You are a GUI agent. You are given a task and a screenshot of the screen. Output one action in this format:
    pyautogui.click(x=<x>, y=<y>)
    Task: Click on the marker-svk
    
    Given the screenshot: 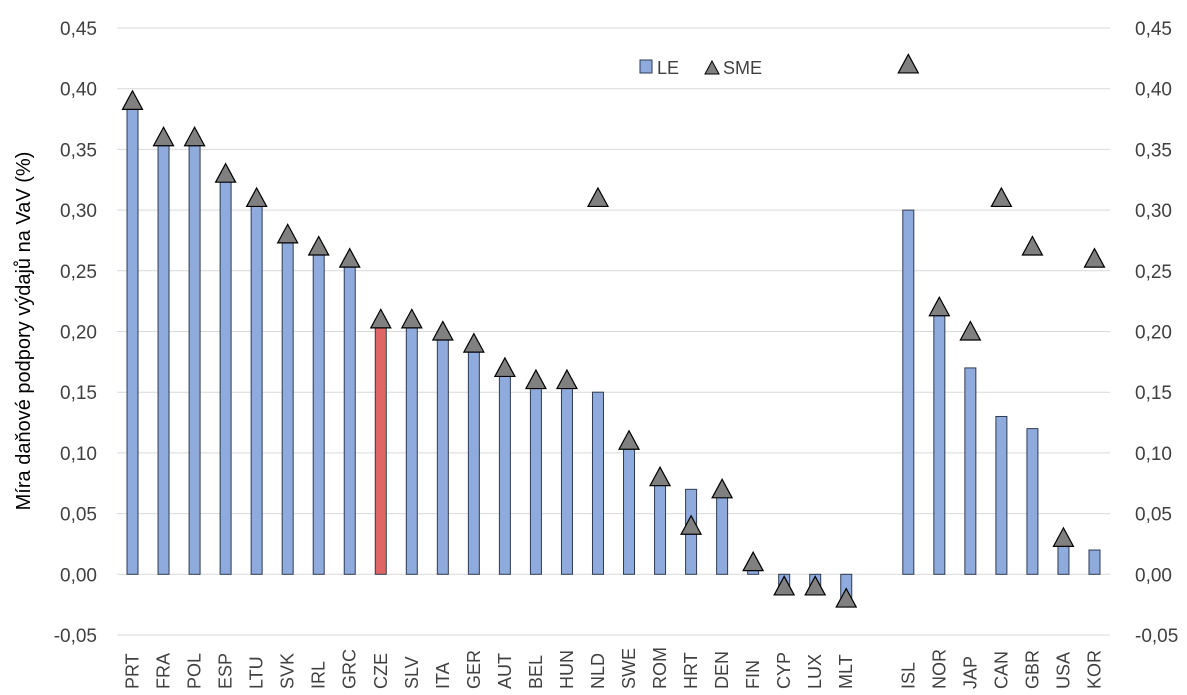 What is the action you would take?
    pyautogui.click(x=287, y=233)
    